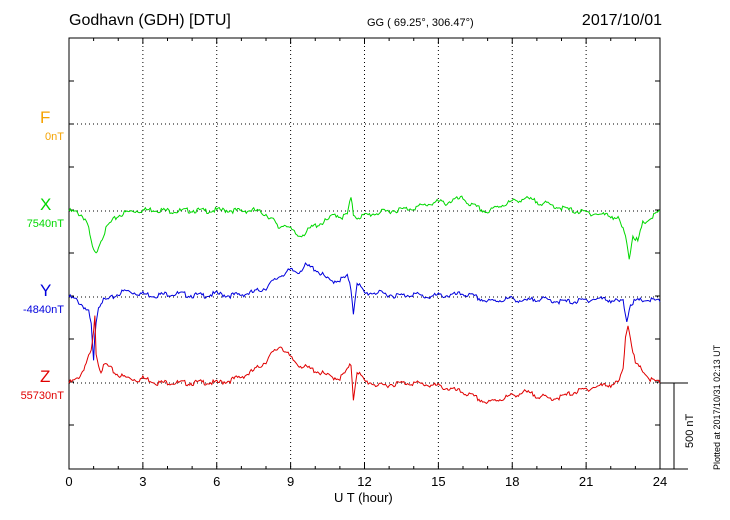  What do you see at coordinates (363, 497) in the screenshot?
I see `x-axis-label: U T (hour)` at bounding box center [363, 497].